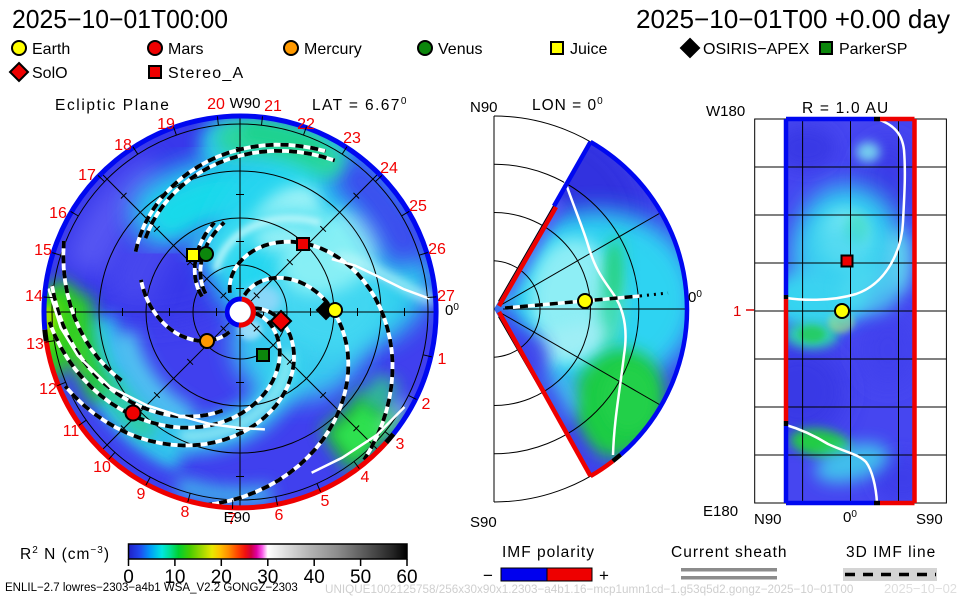 This screenshot has height=605, width=960. Describe the element at coordinates (34, 296) in the screenshot. I see `svg-text: 14` at that location.